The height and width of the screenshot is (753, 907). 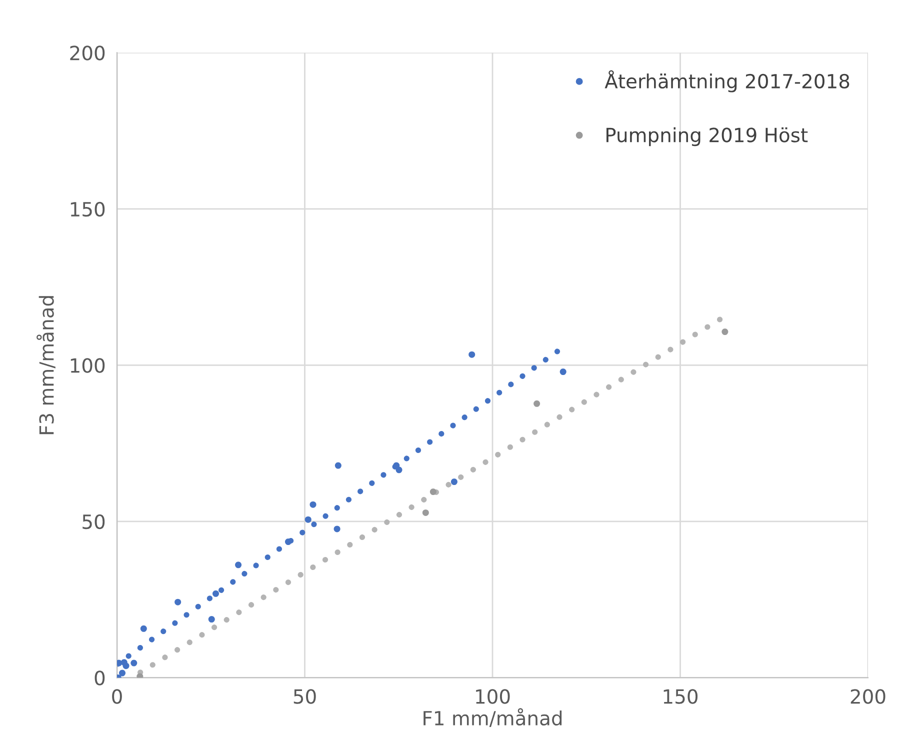 I want to click on legend-label: Återhämtning 2017-2018, so click(x=727, y=81).